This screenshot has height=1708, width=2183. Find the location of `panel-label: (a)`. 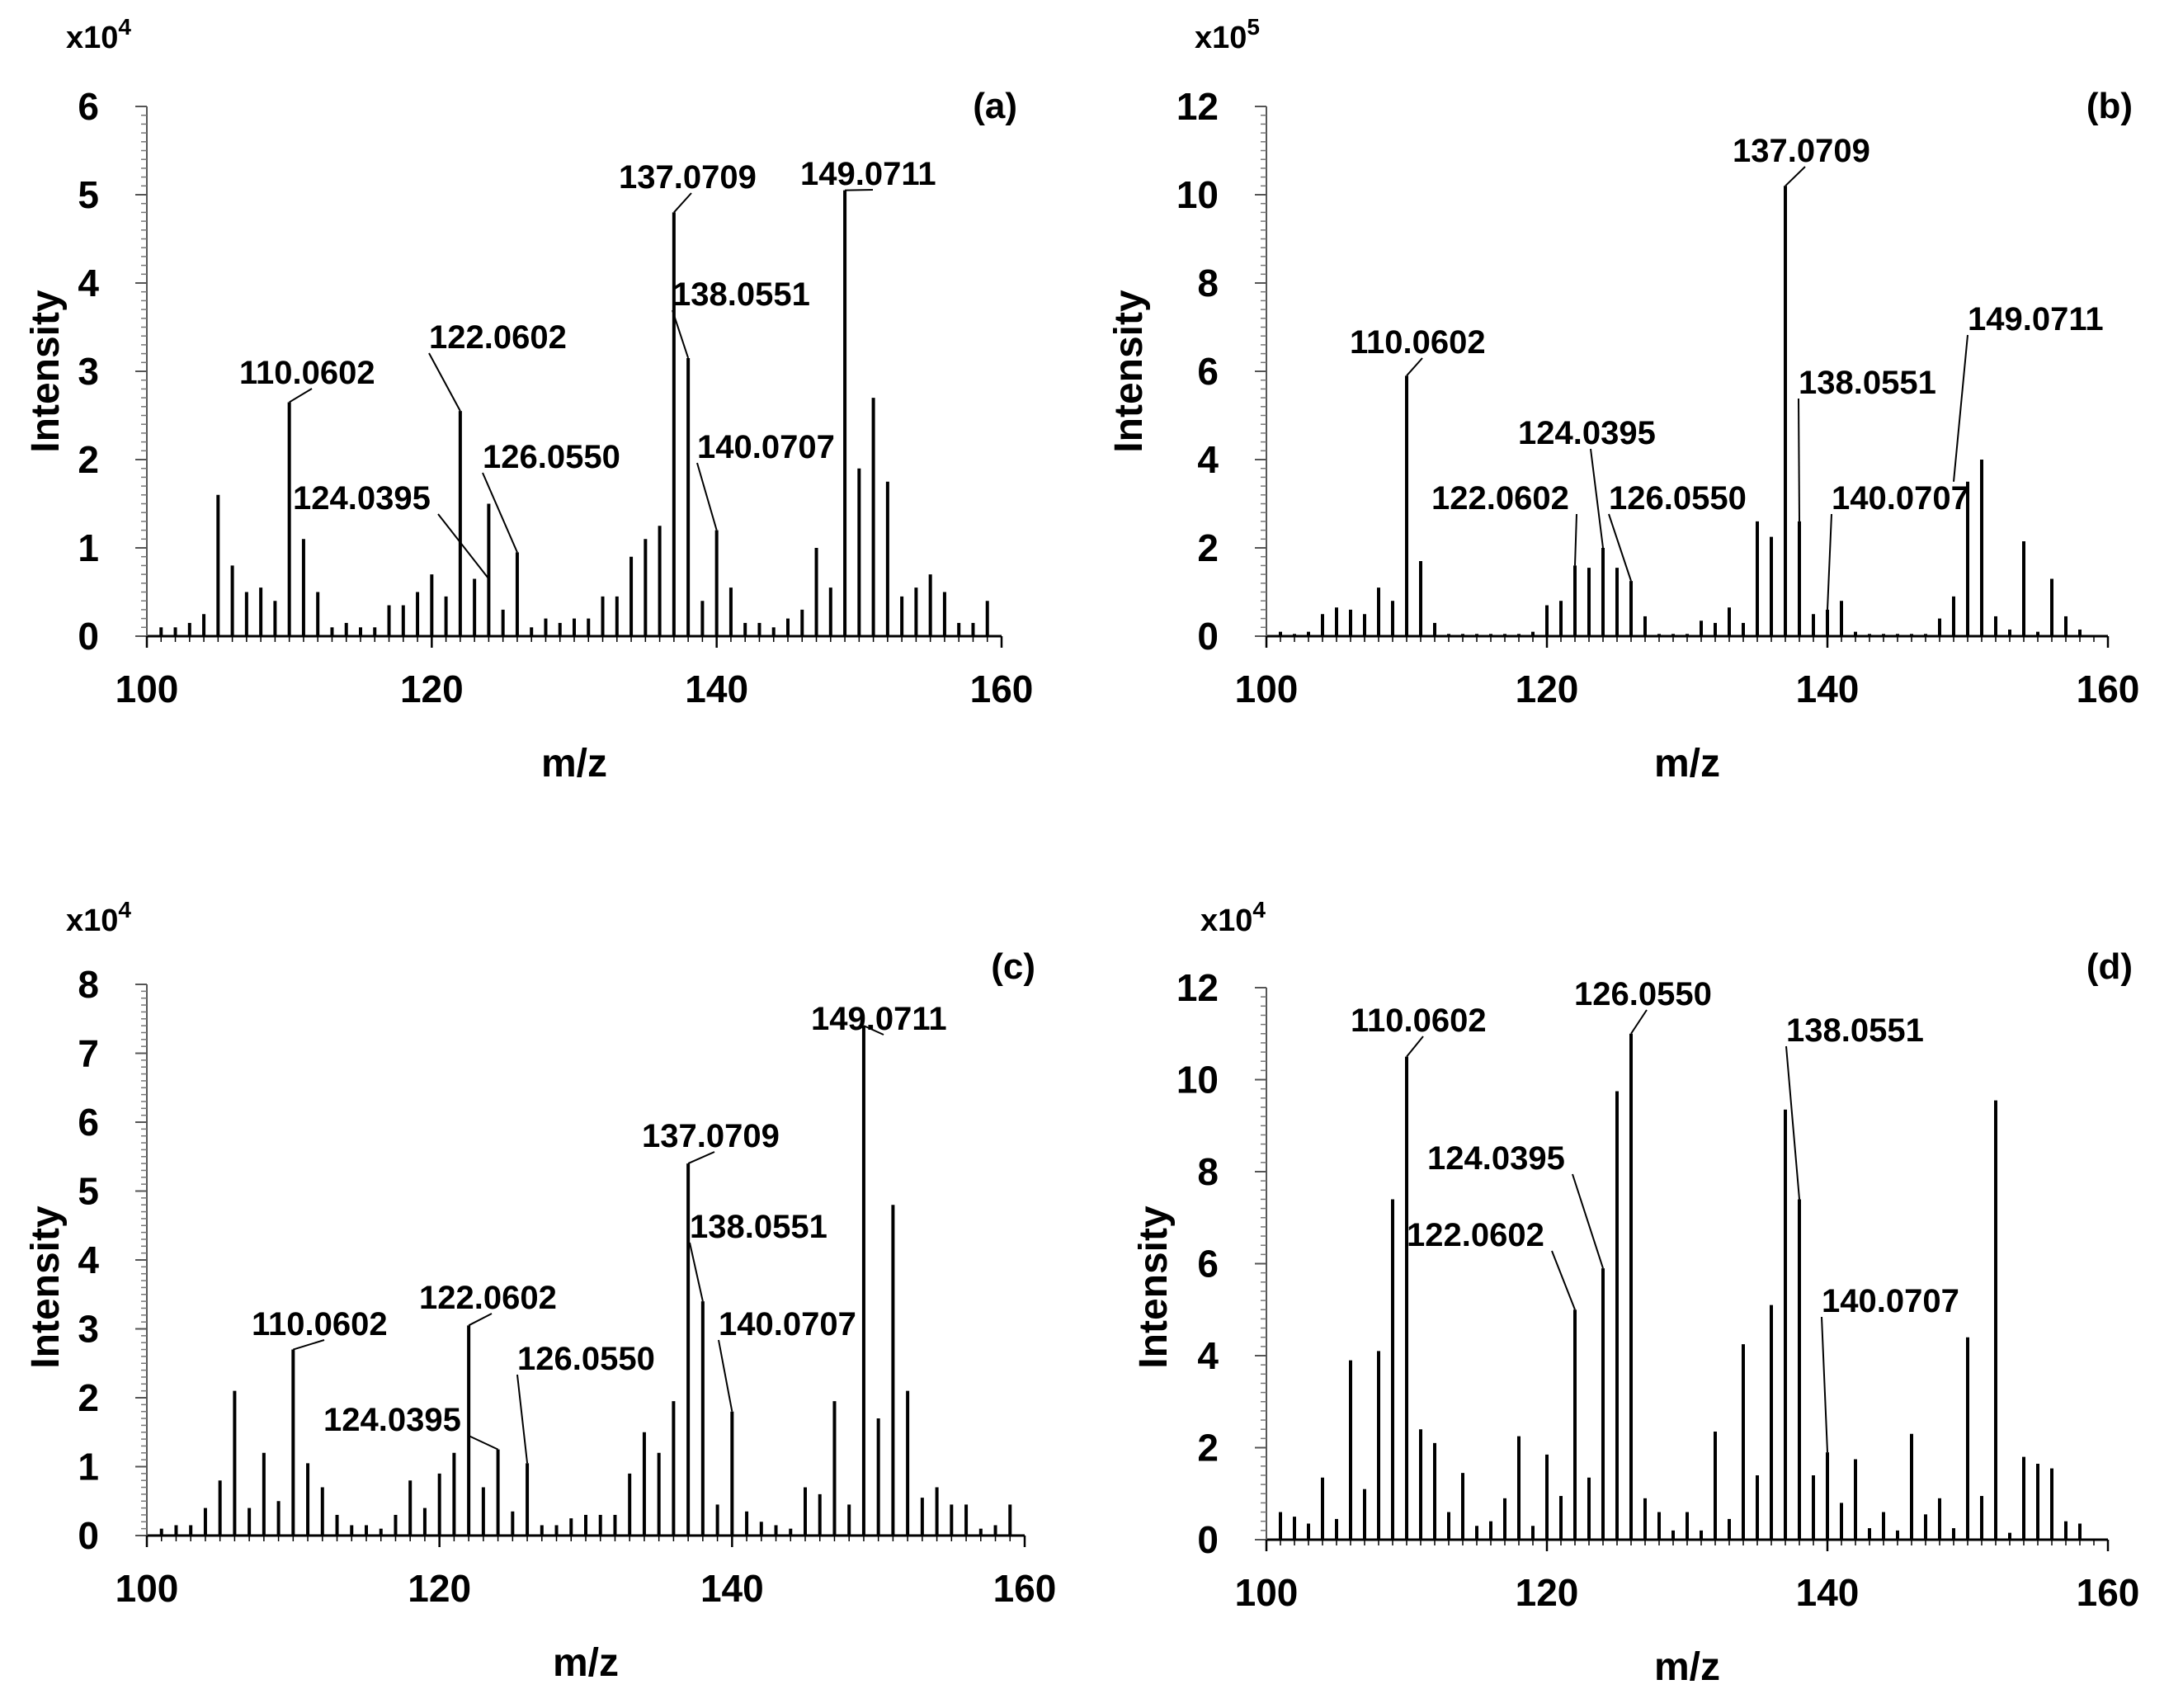

panel-label: (a) is located at coordinates (995, 106).